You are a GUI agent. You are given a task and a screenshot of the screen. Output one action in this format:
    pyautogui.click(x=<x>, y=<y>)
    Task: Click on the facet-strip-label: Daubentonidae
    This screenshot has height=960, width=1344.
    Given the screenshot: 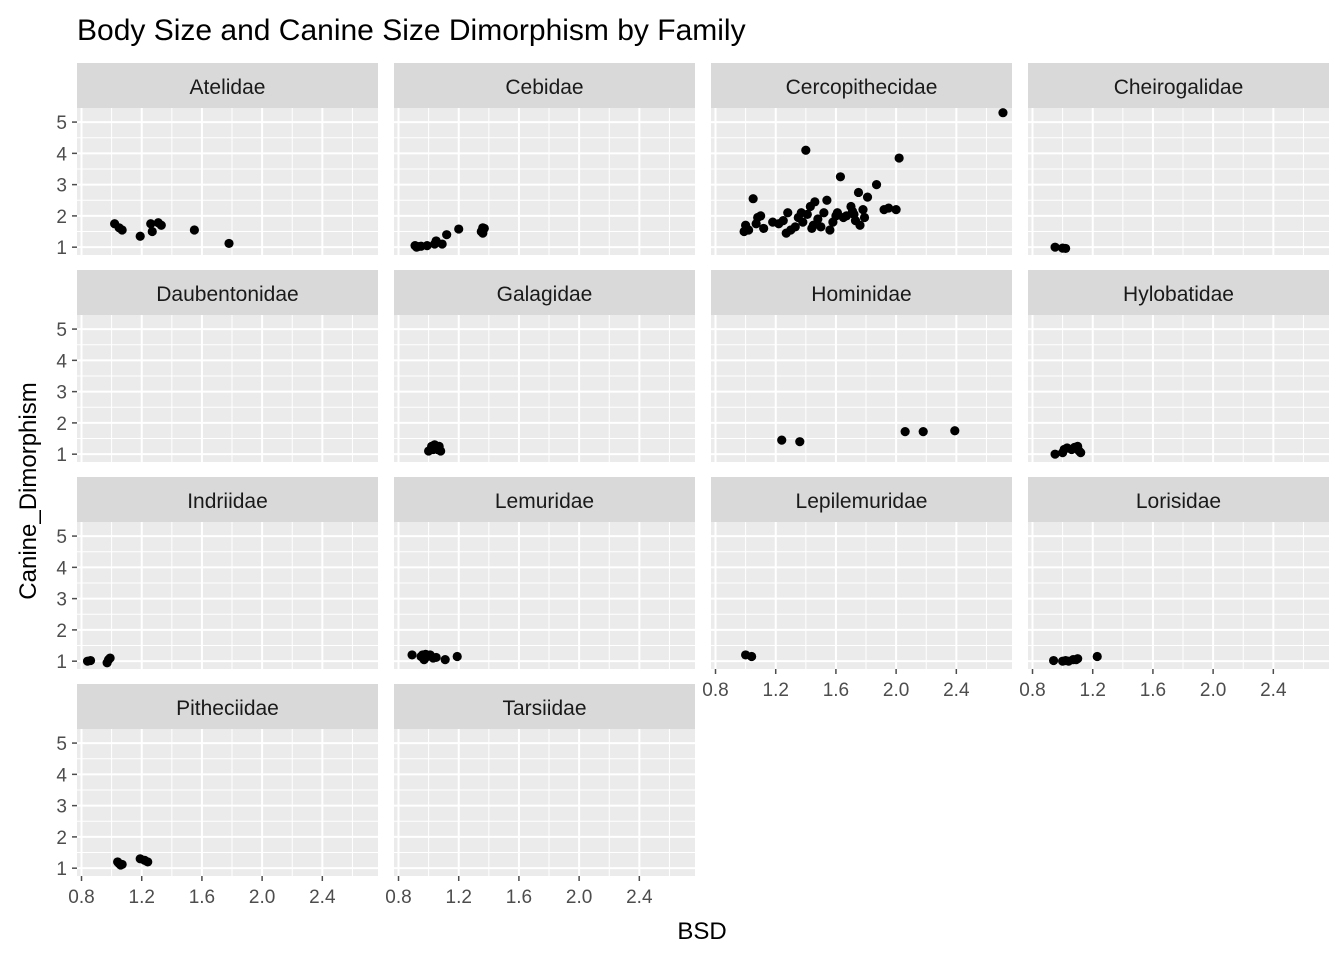 What is the action you would take?
    pyautogui.click(x=227, y=294)
    